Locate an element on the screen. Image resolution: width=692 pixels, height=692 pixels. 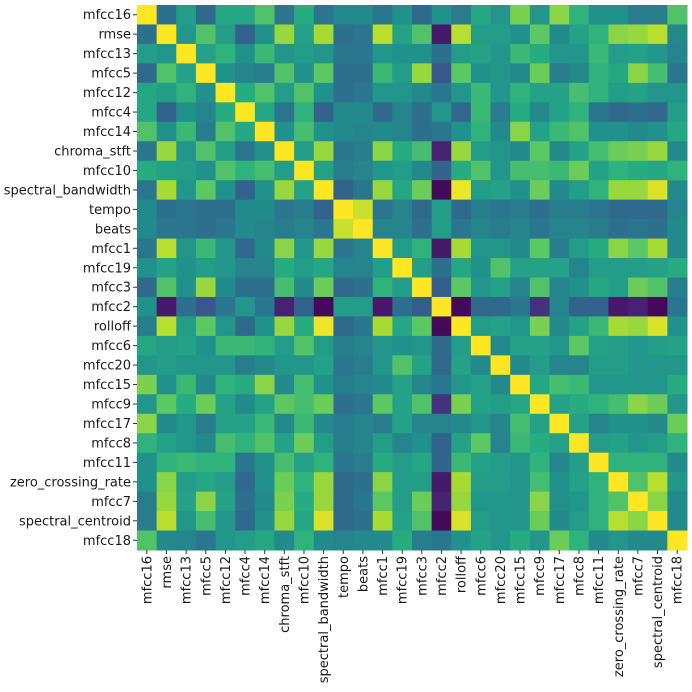
row-label: spectral_centroid is located at coordinates (75, 521).